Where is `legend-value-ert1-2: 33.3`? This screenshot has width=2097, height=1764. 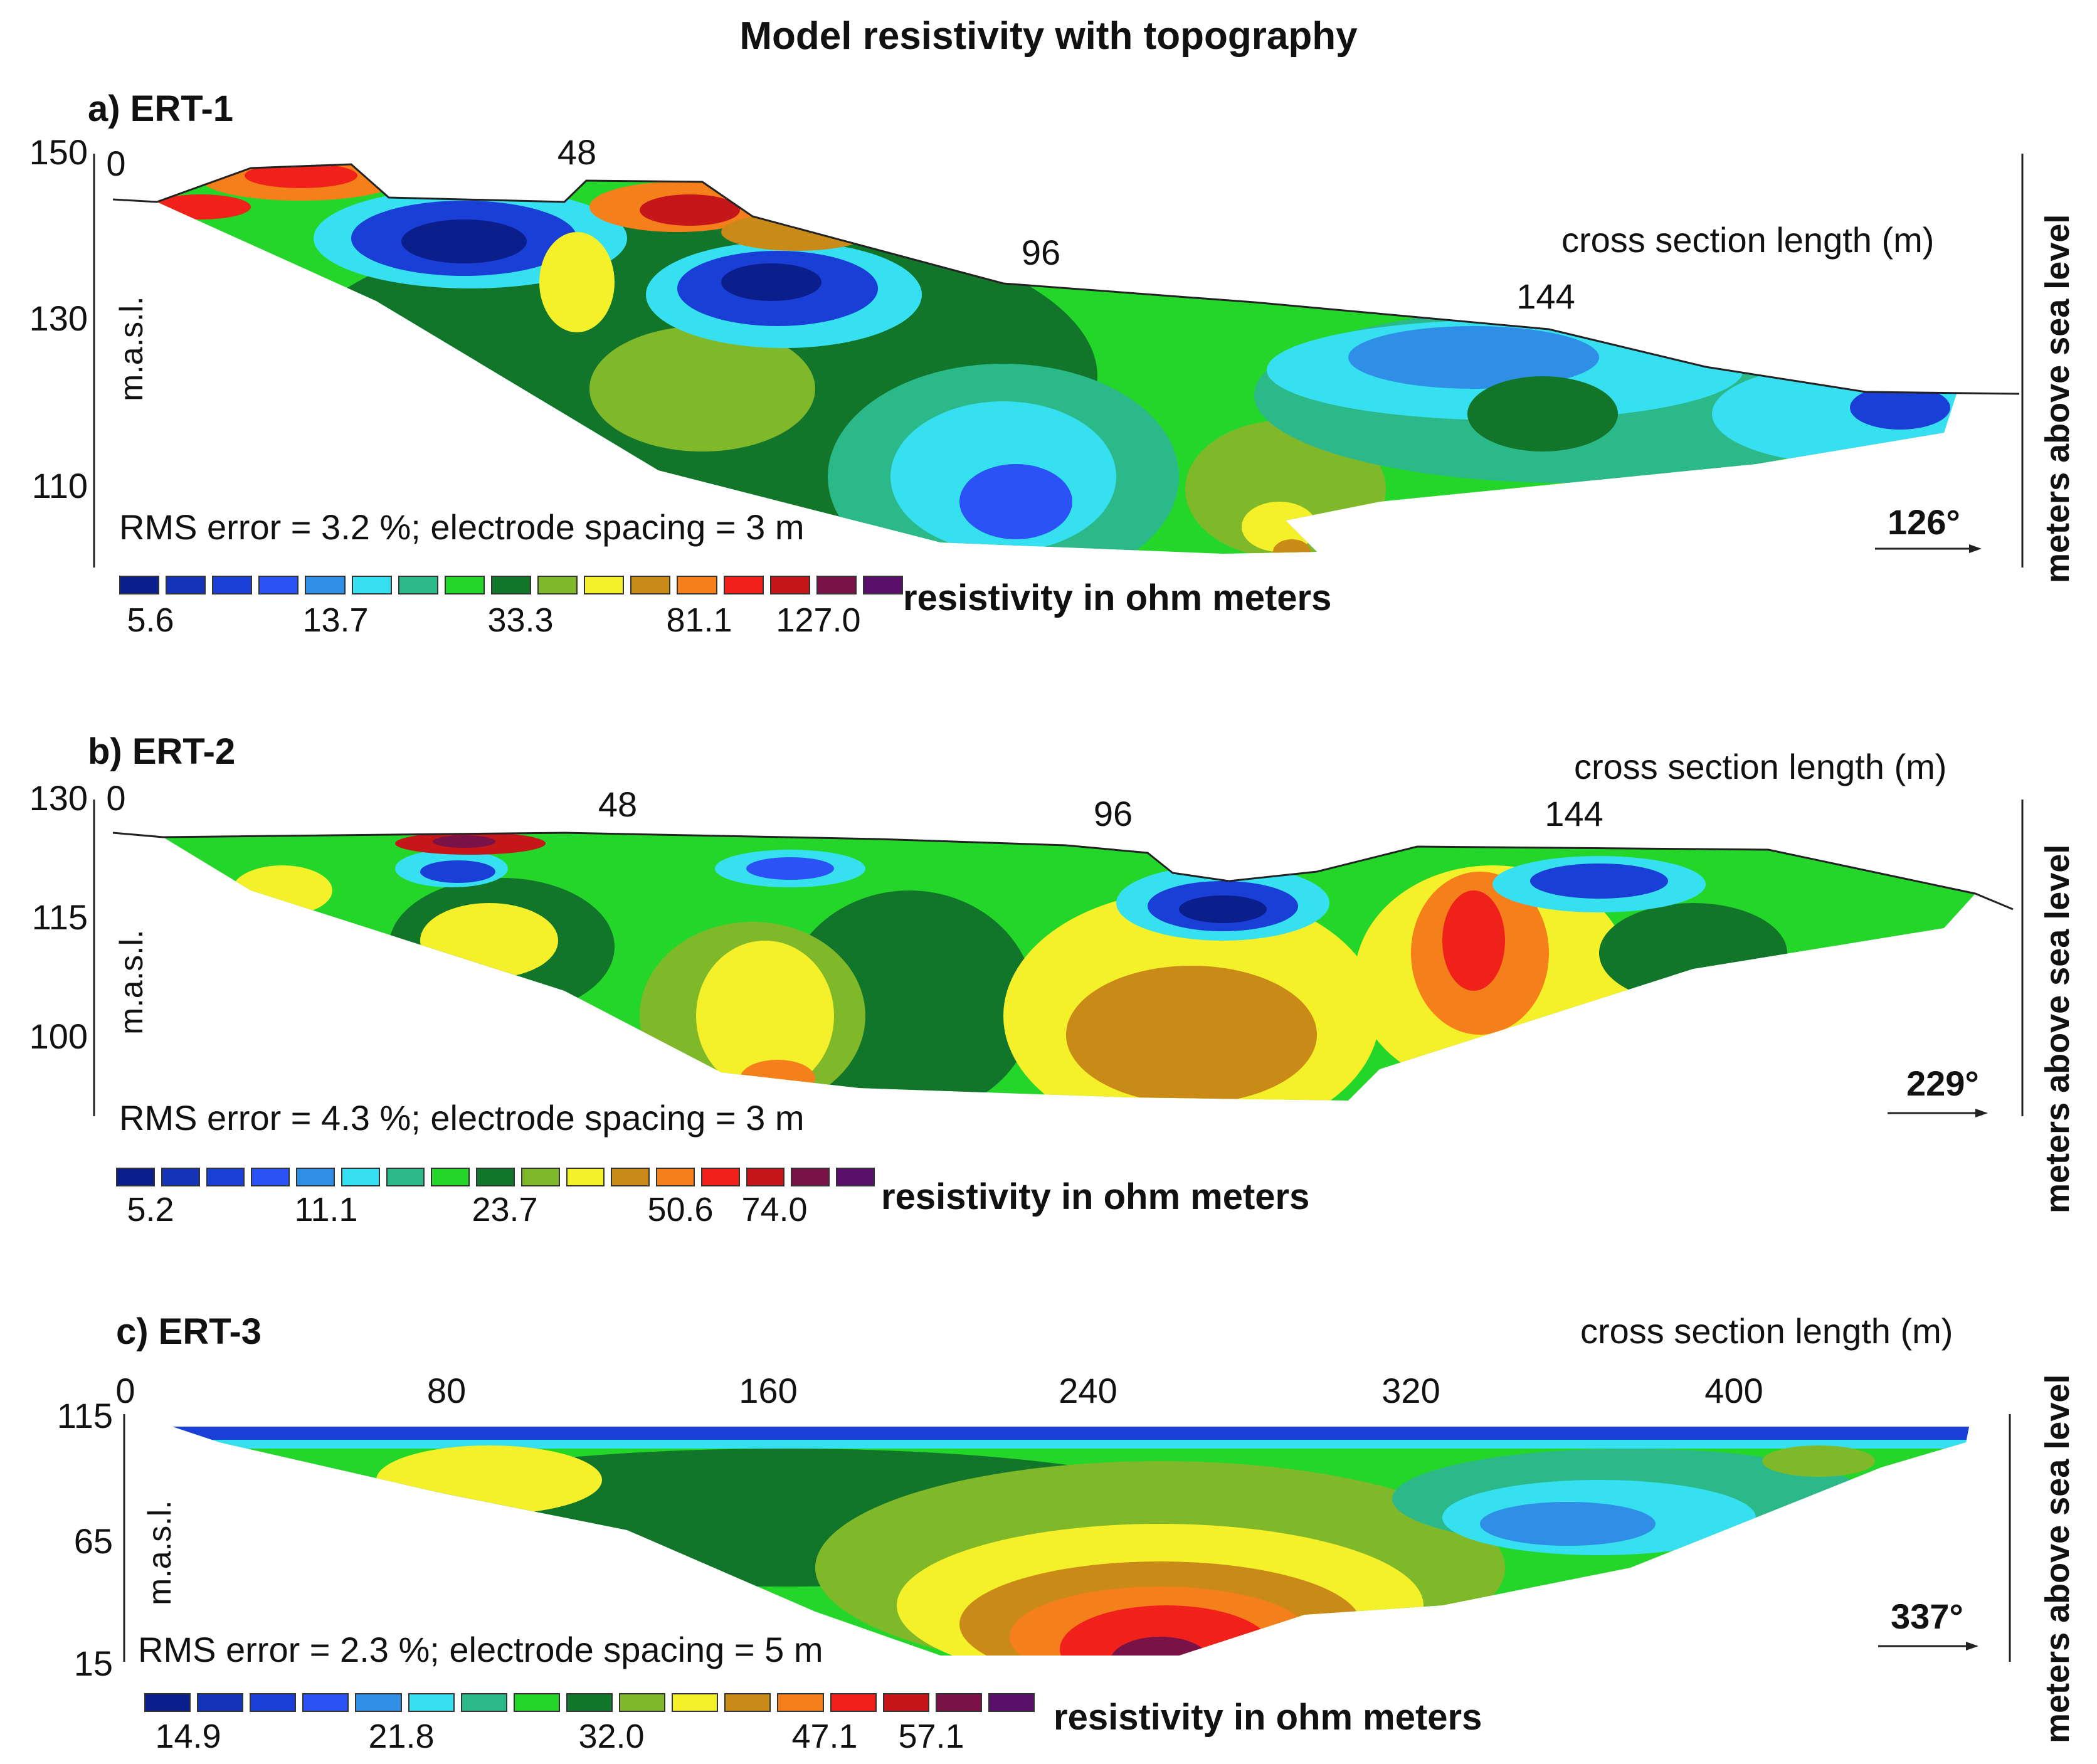
legend-value-ert1-2: 33.3 is located at coordinates (520, 620).